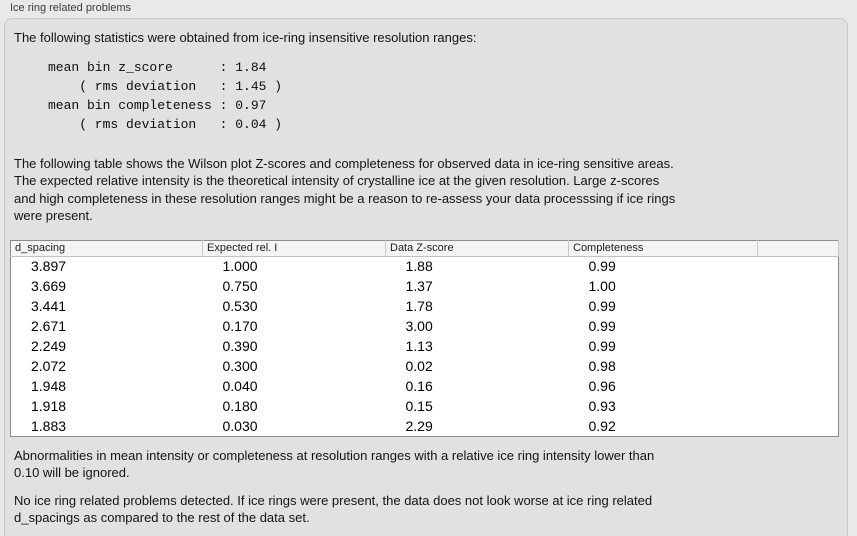 This screenshot has height=536, width=857. What do you see at coordinates (419, 425) in the screenshot?
I see `table-cell: 2.29` at bounding box center [419, 425].